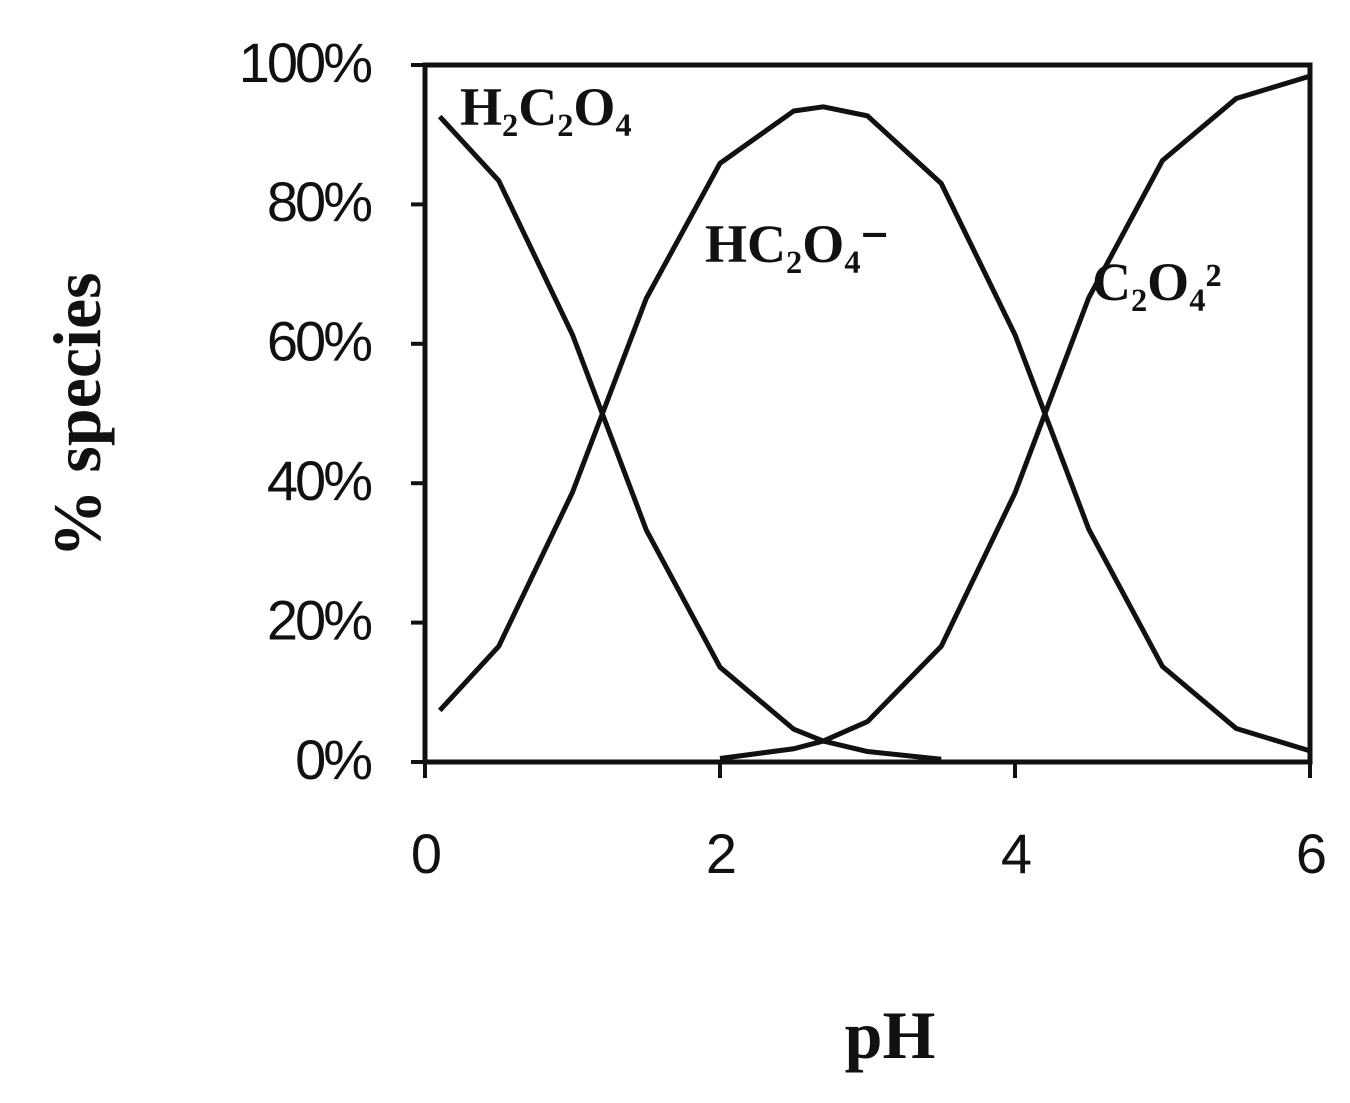 The image size is (1350, 1103). I want to click on species-label: H₂C₂O₄, so click(546, 107).